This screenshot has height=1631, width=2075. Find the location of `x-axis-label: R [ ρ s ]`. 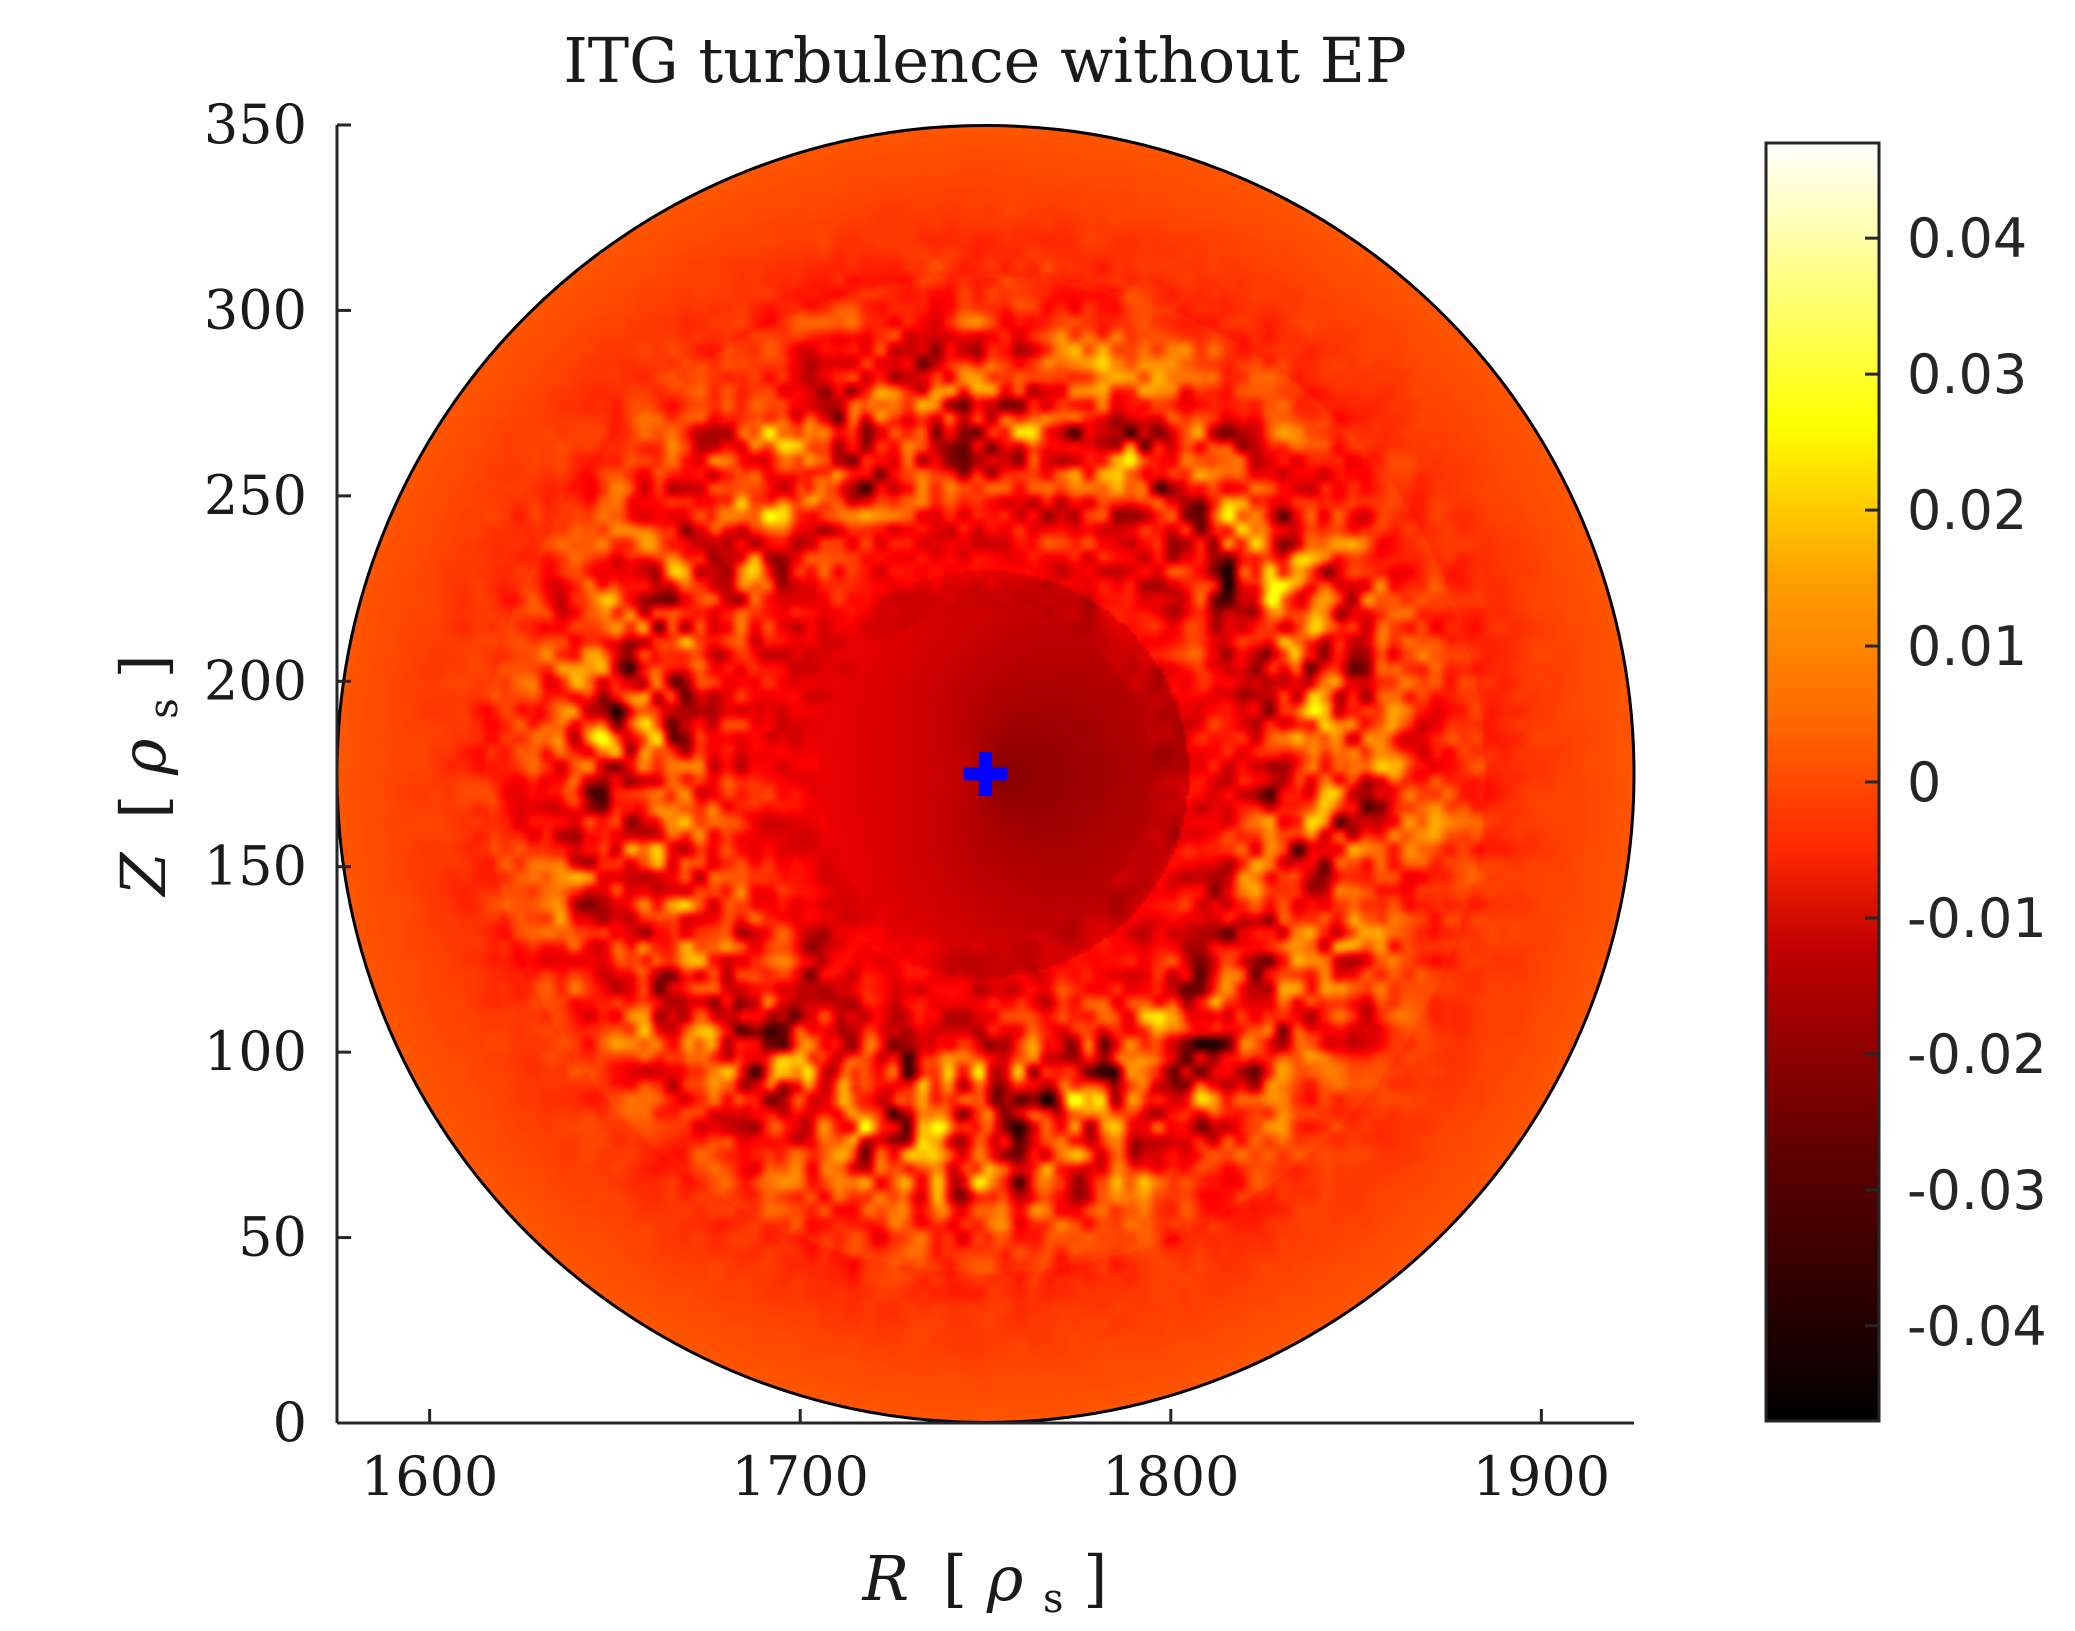

x-axis-label: R [ ρ s ] is located at coordinates (985, 1584).